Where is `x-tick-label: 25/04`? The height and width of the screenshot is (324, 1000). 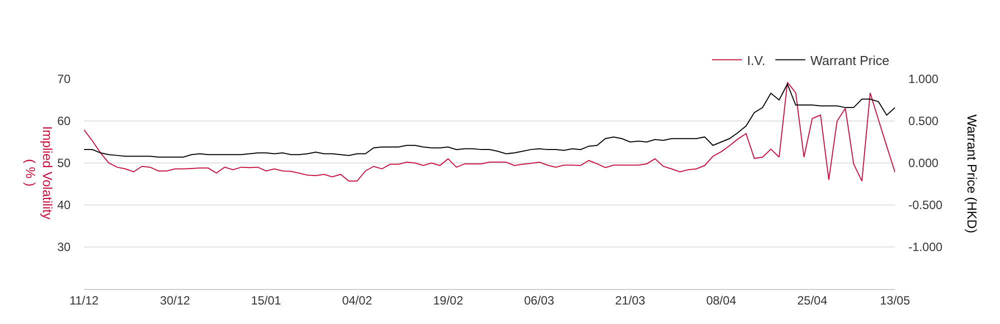
x-tick-label: 25/04 is located at coordinates (812, 300).